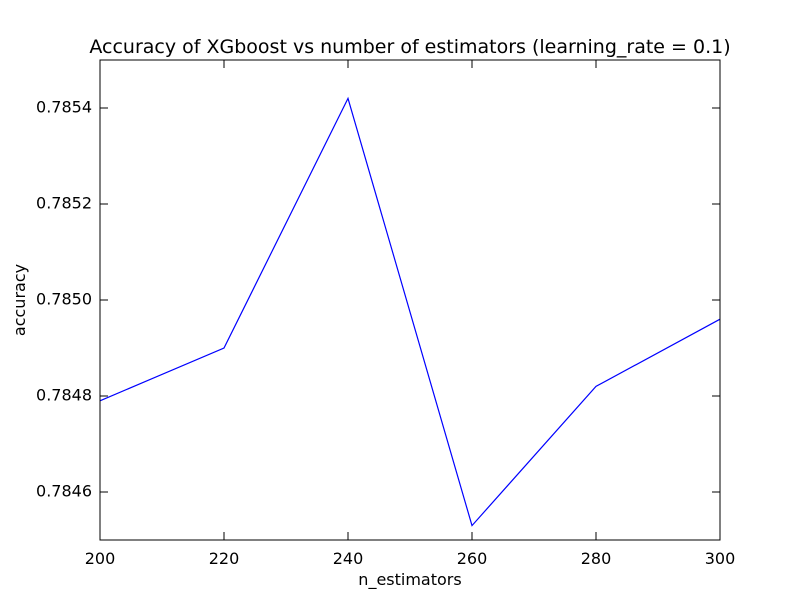  What do you see at coordinates (224, 558) in the screenshot?
I see `x-tick-label: 220` at bounding box center [224, 558].